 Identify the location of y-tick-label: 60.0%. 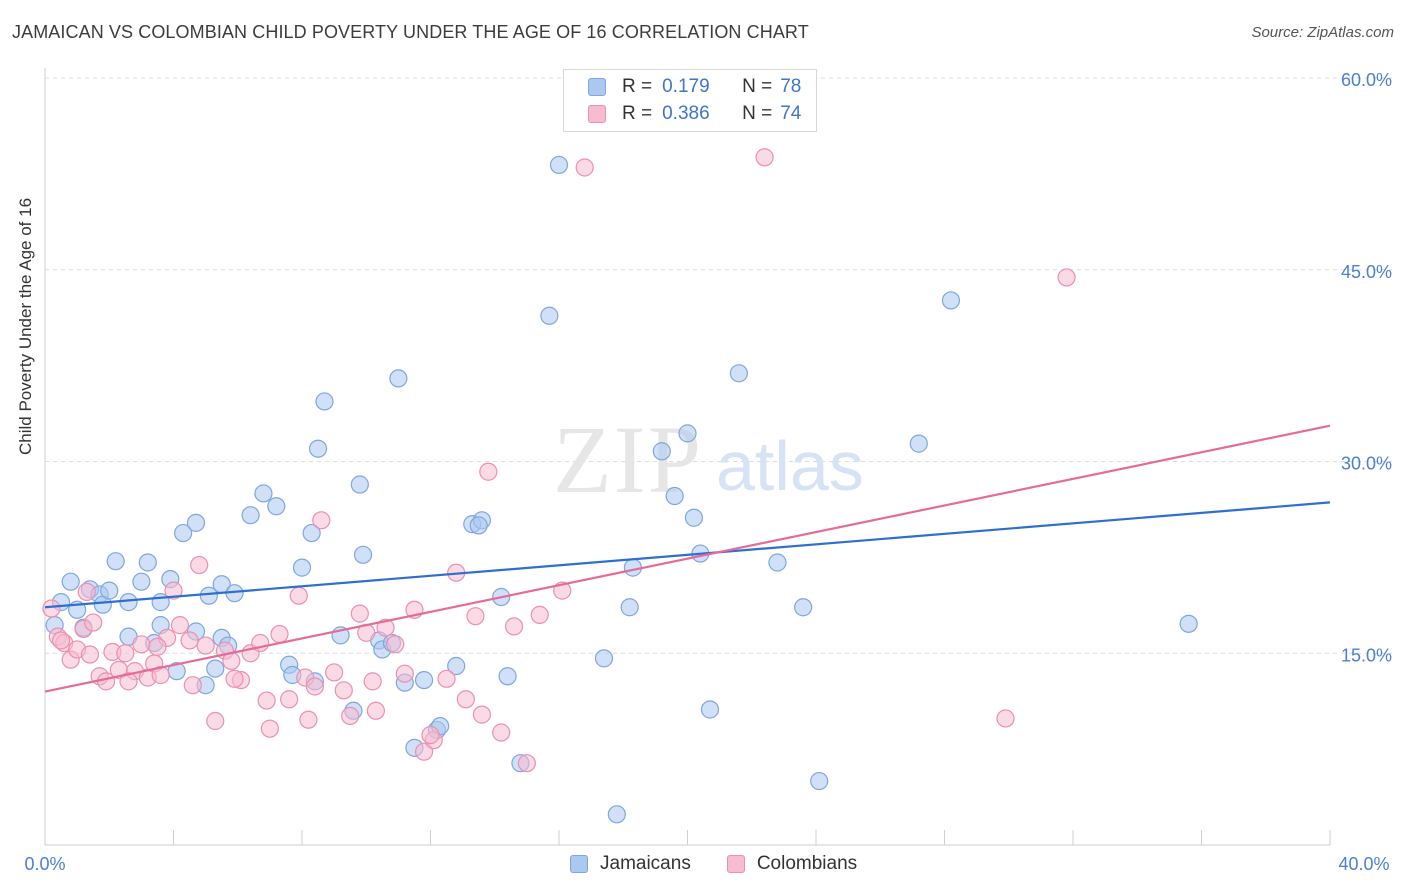
(1366, 80).